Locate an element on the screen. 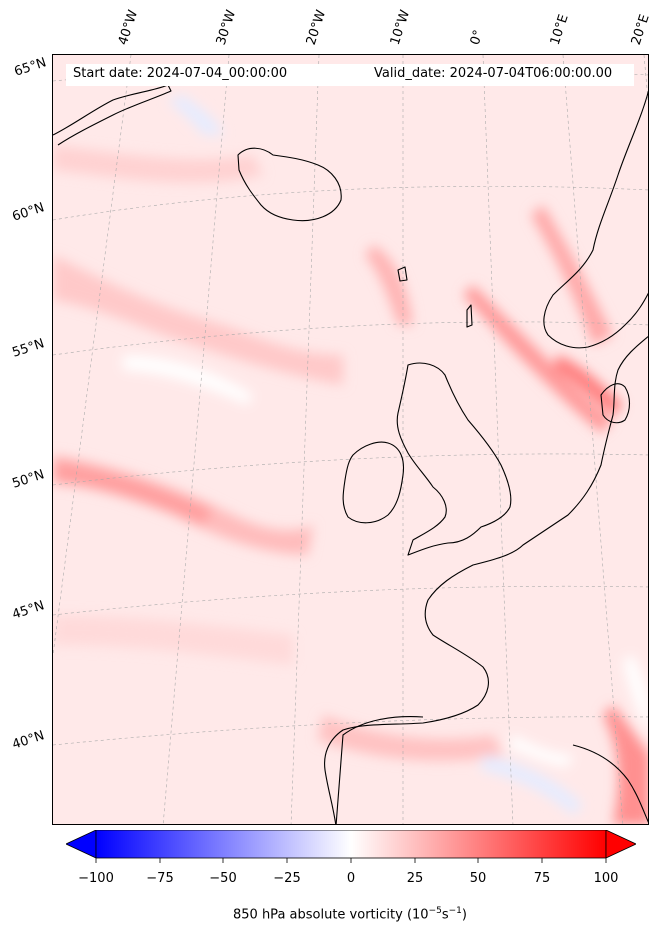  lon-label-40w: 40°W is located at coordinates (128, 27).